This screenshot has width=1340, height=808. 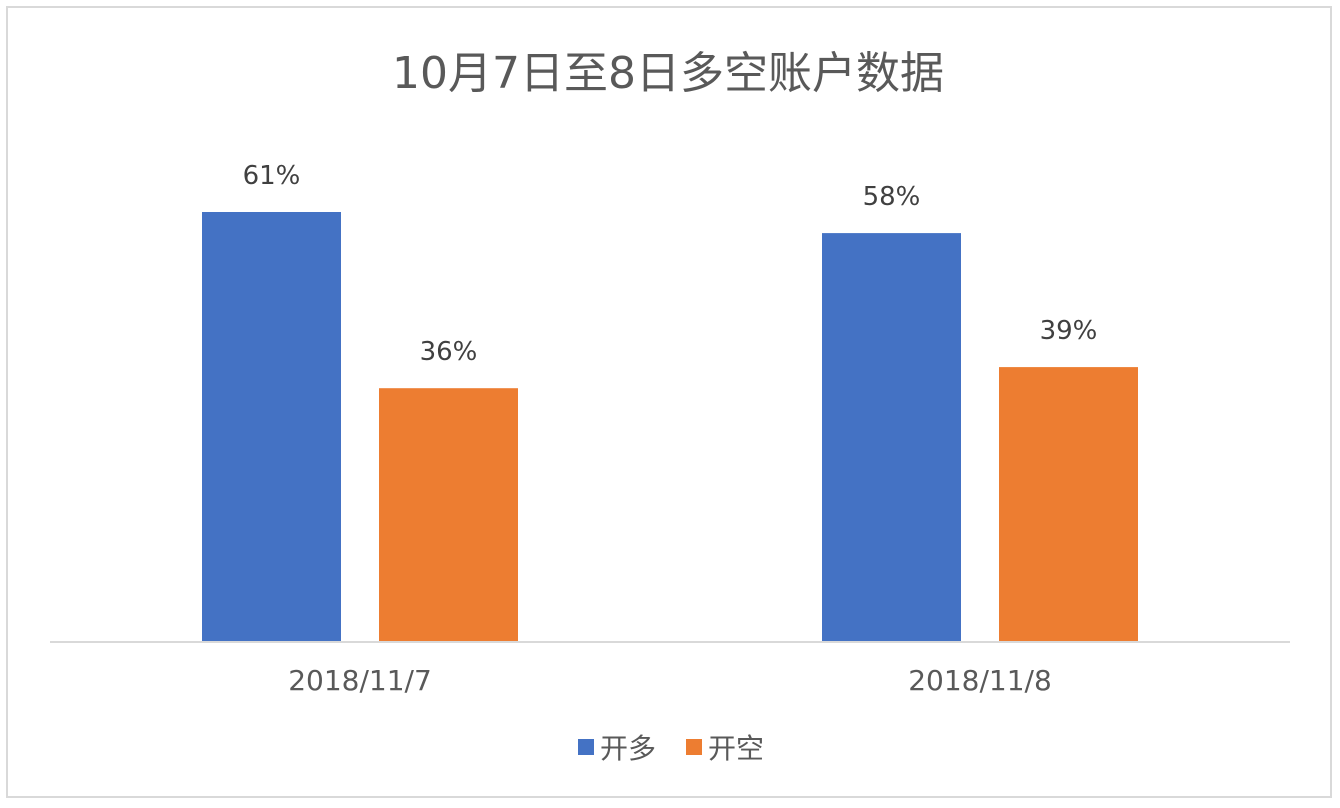 What do you see at coordinates (668, 73) in the screenshot?
I see `chart-title: 10月7日至8日多空账户数据` at bounding box center [668, 73].